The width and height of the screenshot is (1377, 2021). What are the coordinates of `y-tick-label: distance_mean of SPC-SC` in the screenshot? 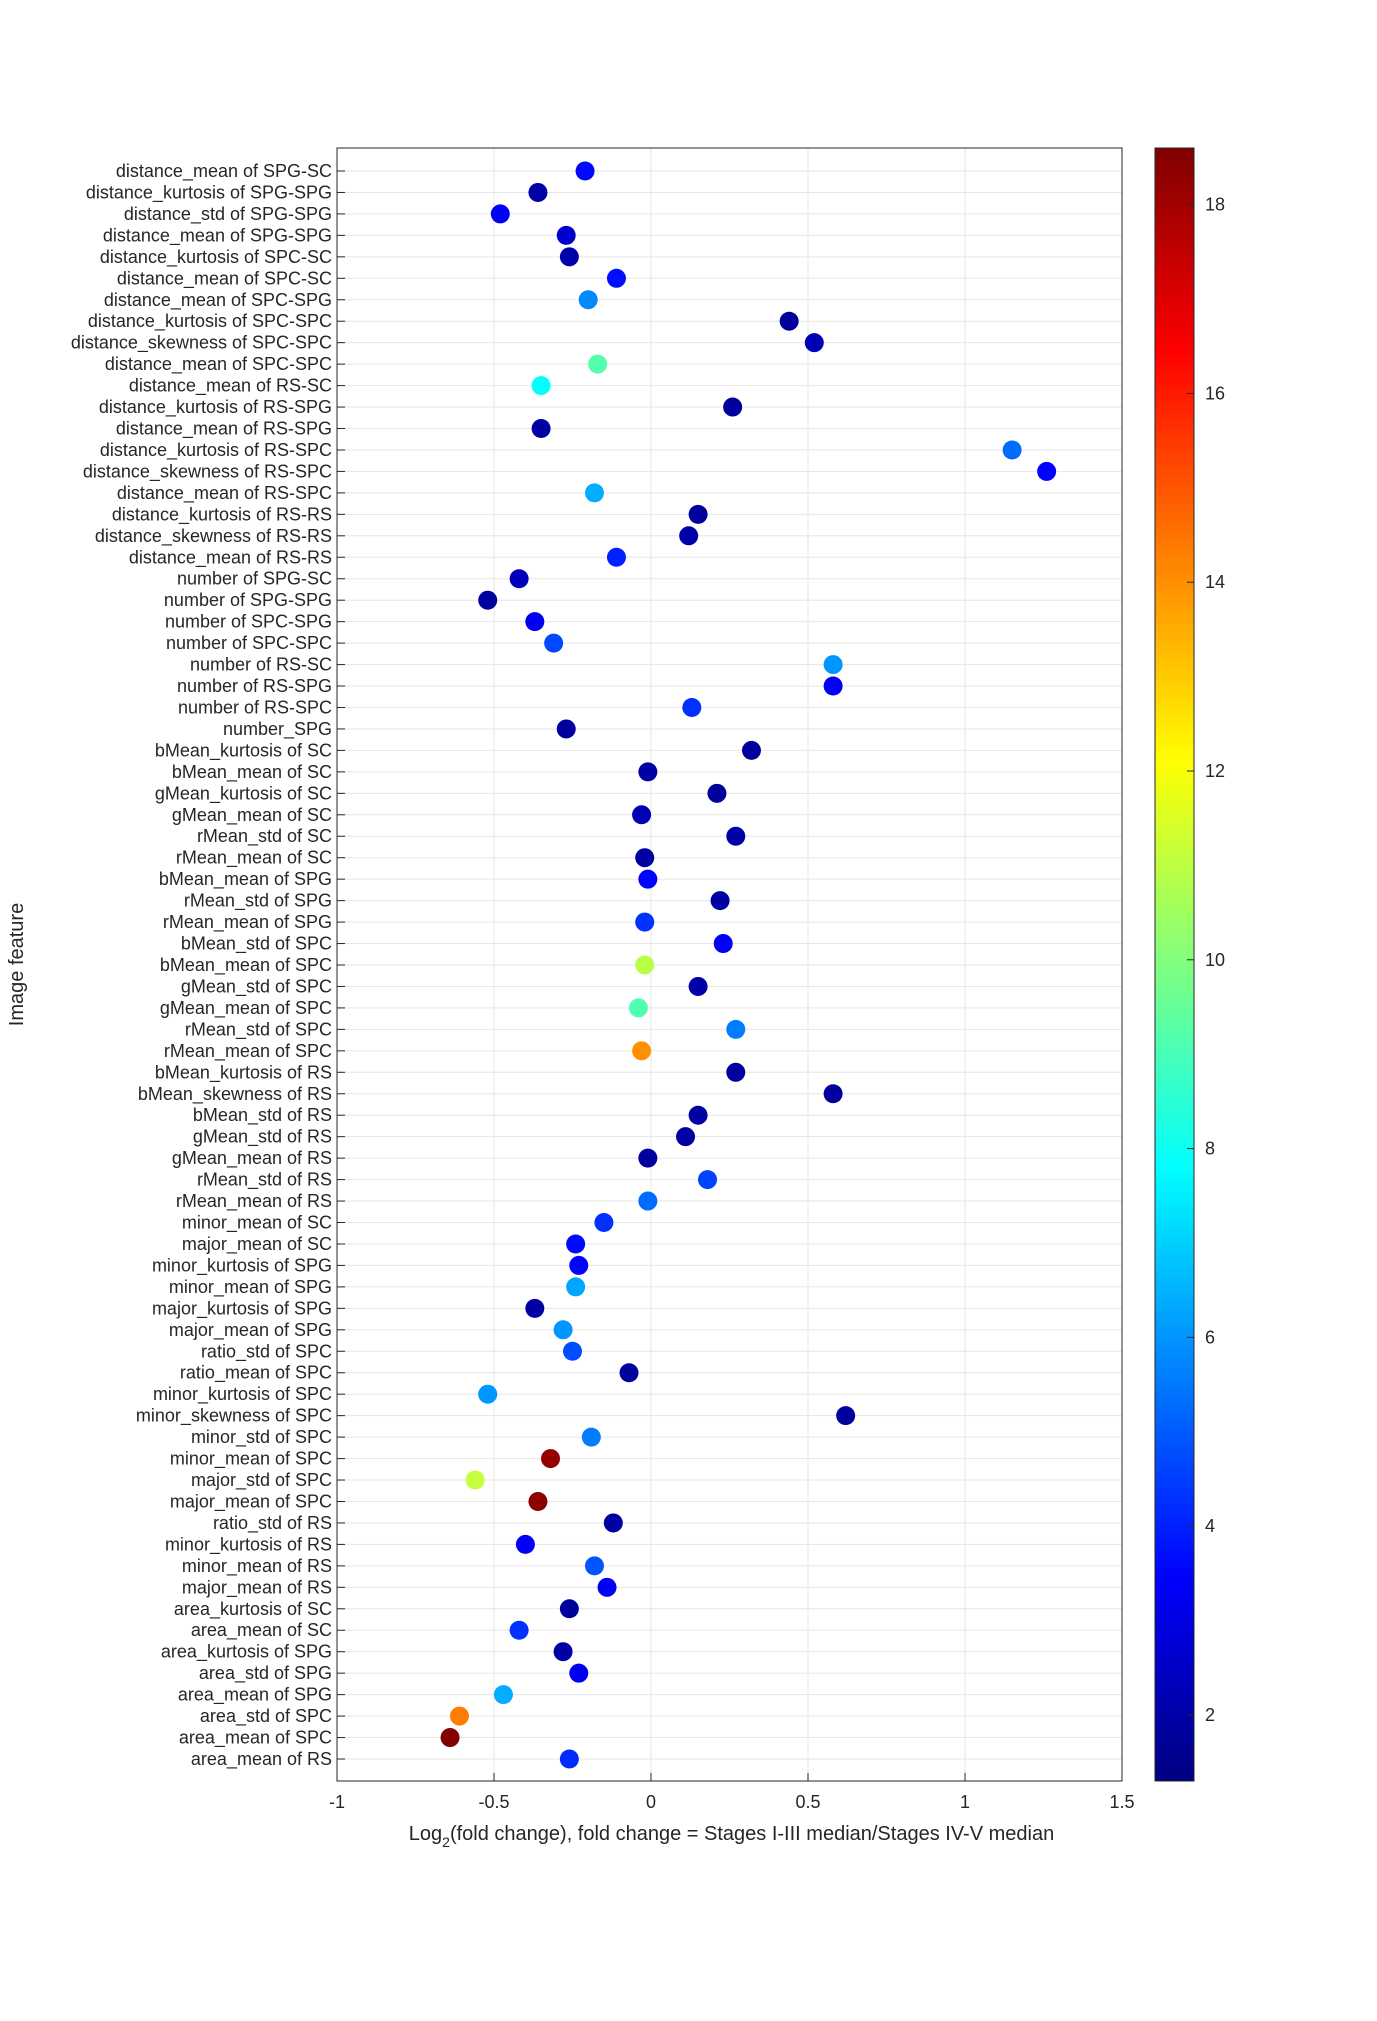 It's located at (224, 278).